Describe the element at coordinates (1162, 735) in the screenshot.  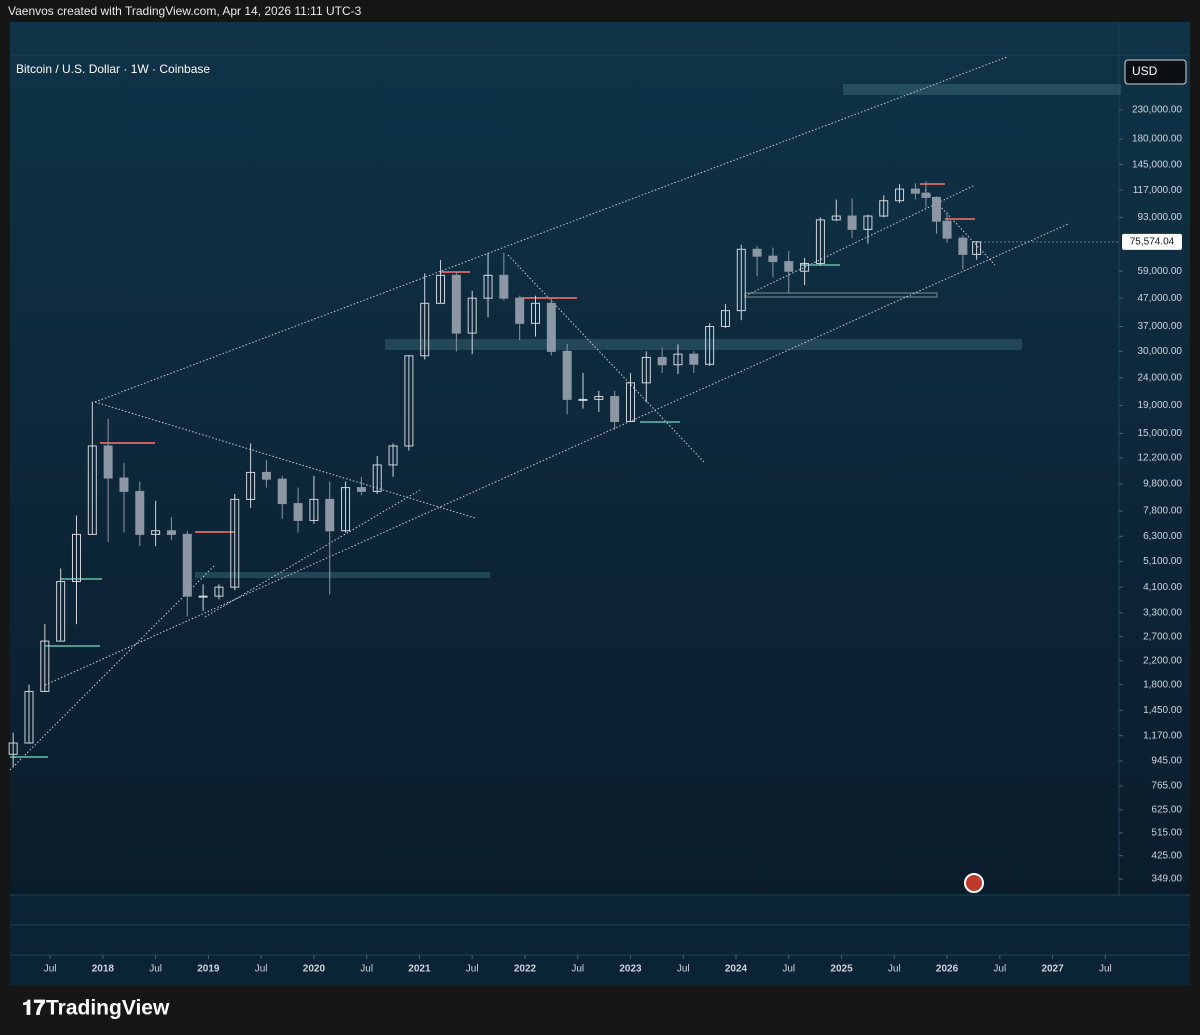
I see `y-tick-label: 1,170.00` at that location.